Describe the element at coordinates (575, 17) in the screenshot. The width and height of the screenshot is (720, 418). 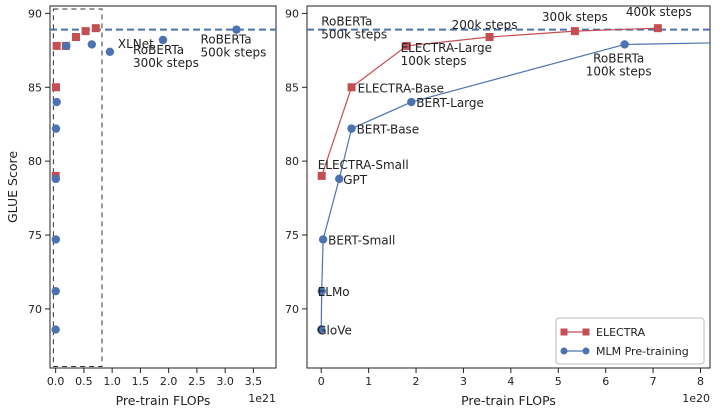
I see `annotation-label: 300k steps` at that location.